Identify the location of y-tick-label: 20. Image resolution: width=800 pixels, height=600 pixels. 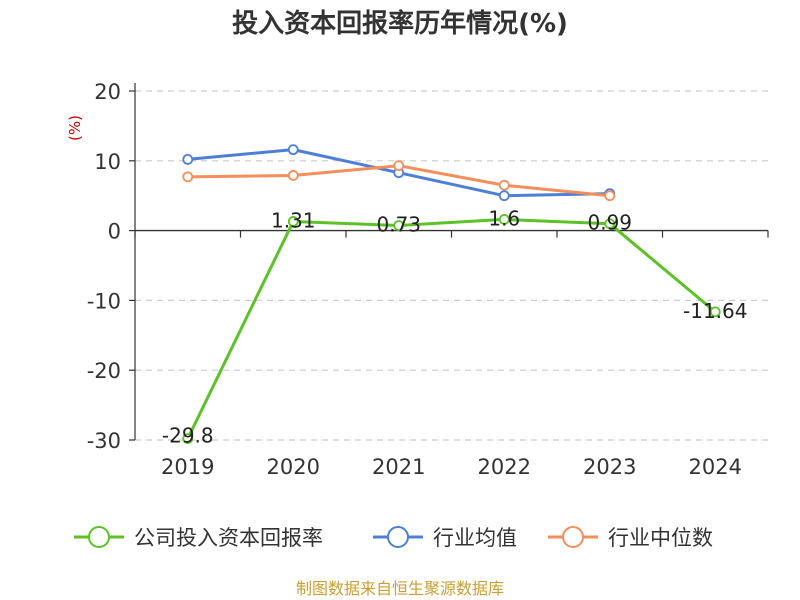
(107, 92).